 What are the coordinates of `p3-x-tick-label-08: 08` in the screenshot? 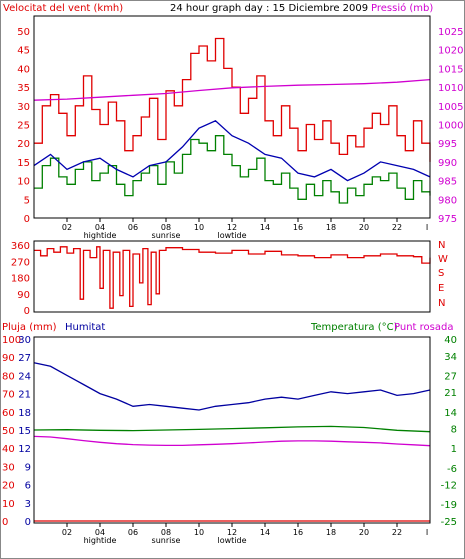 It's located at (166, 532).